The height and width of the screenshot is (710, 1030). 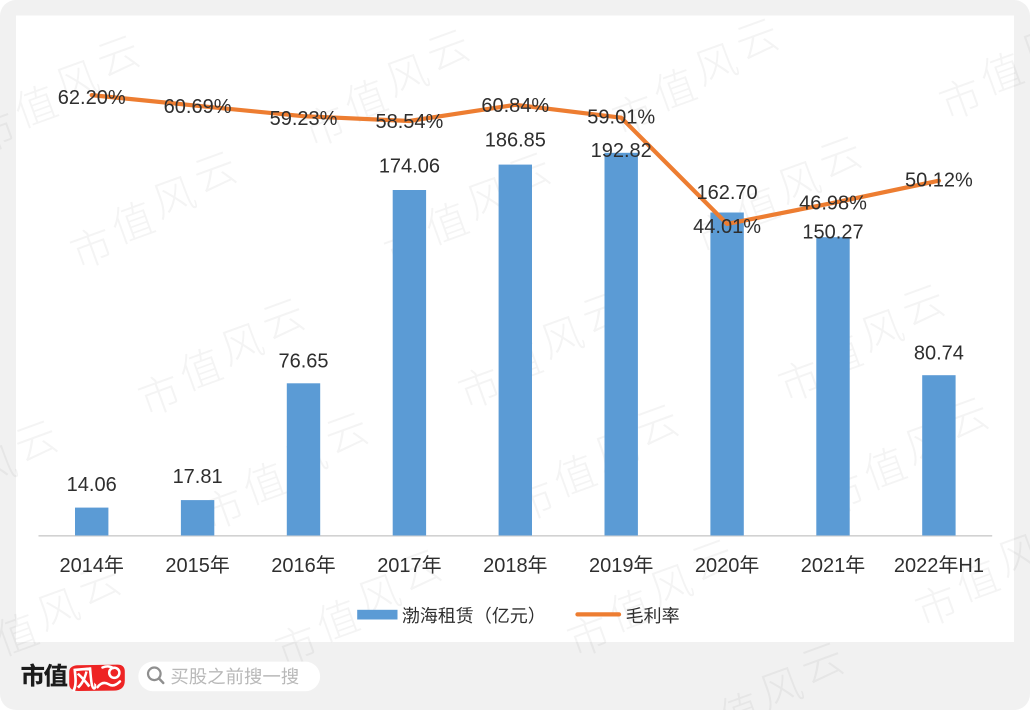 I want to click on svg-text: 59.01%, so click(x=621, y=118).